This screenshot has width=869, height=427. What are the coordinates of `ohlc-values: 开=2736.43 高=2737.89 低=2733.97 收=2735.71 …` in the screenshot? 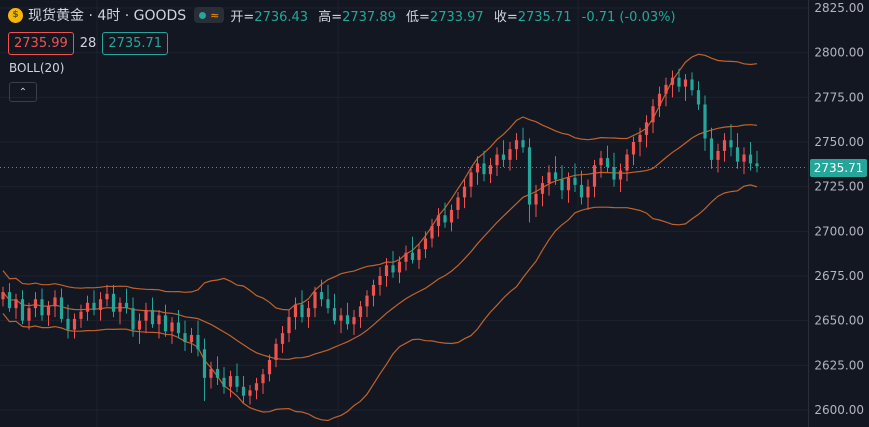 It's located at (455, 15).